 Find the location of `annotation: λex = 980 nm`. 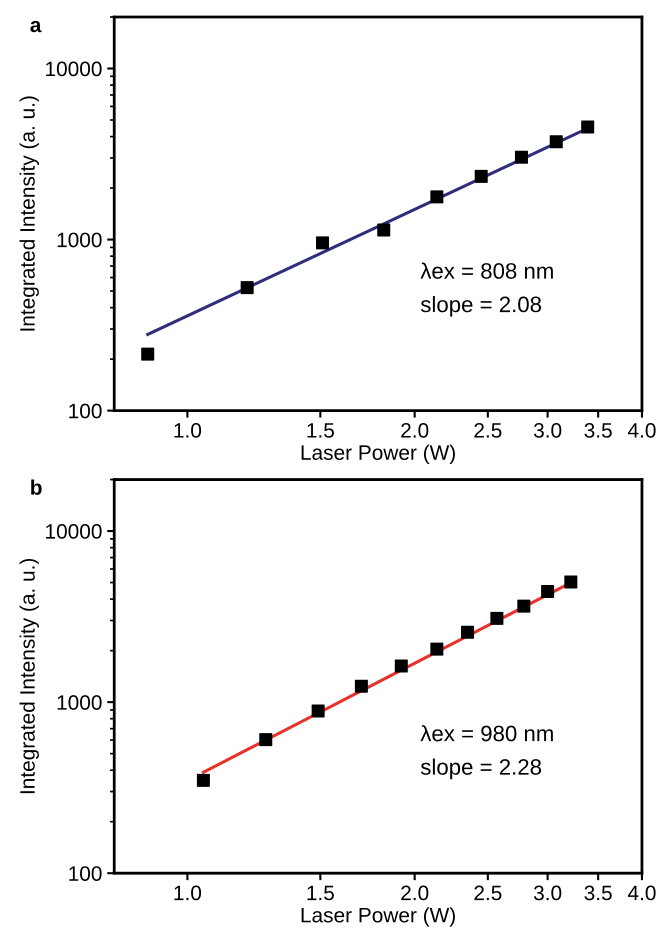

annotation: λex = 980 nm is located at coordinates (486, 733).